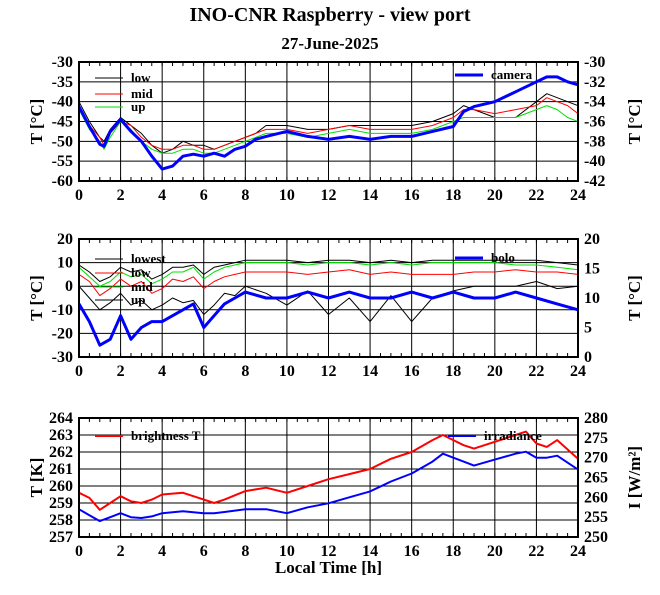 This screenshot has height=595, width=660. What do you see at coordinates (594, 102) in the screenshot?
I see `y-right-tick-label: -34` at bounding box center [594, 102].